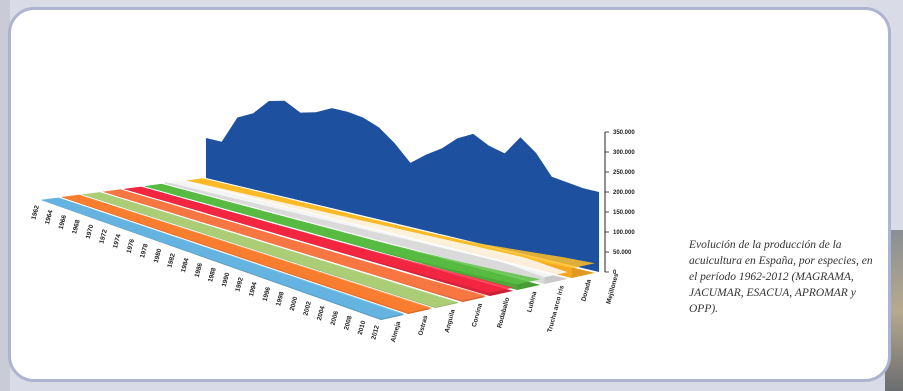 This screenshot has height=391, width=903. I want to click on x-tick-label: 2002, so click(307, 308).